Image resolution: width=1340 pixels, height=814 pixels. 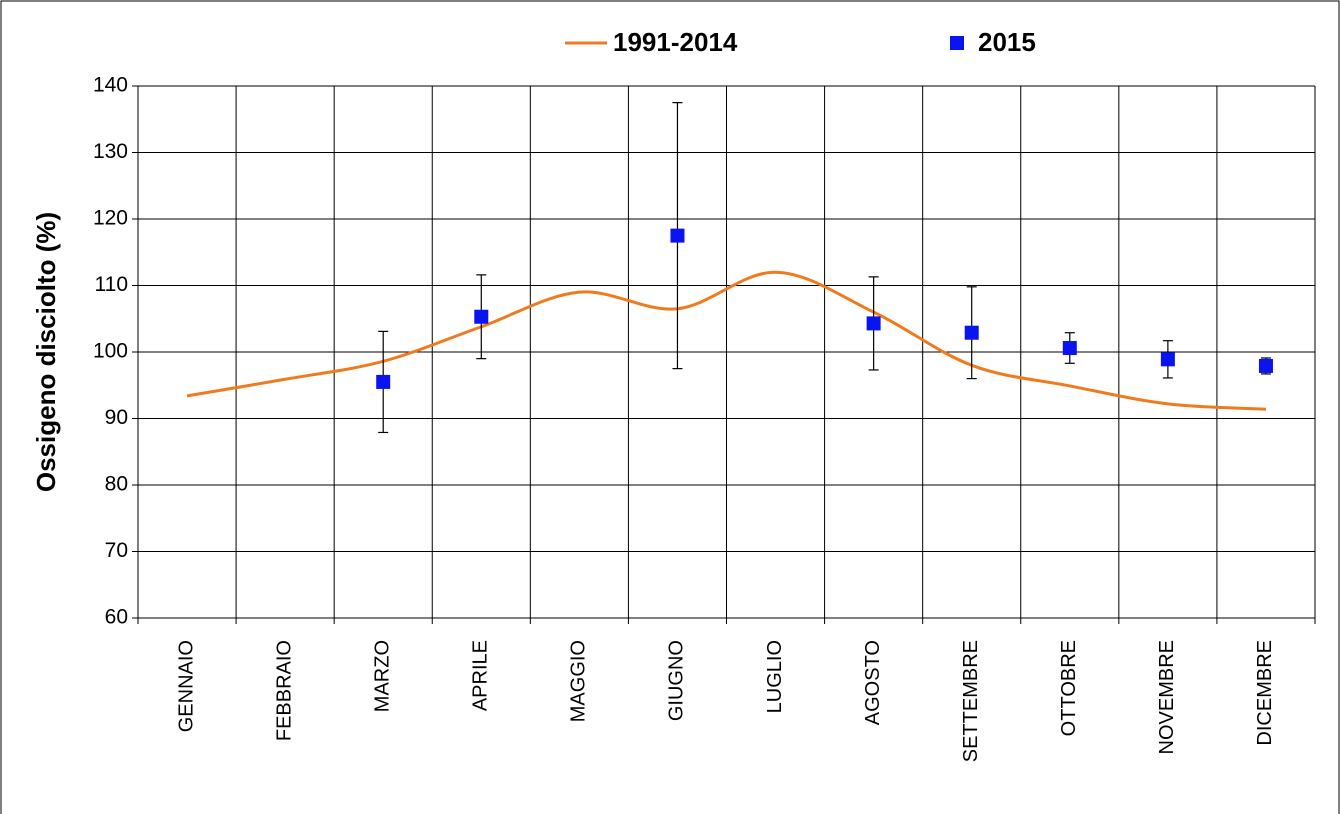 What do you see at coordinates (481, 675) in the screenshot?
I see `x-tick-label: APRILE` at bounding box center [481, 675].